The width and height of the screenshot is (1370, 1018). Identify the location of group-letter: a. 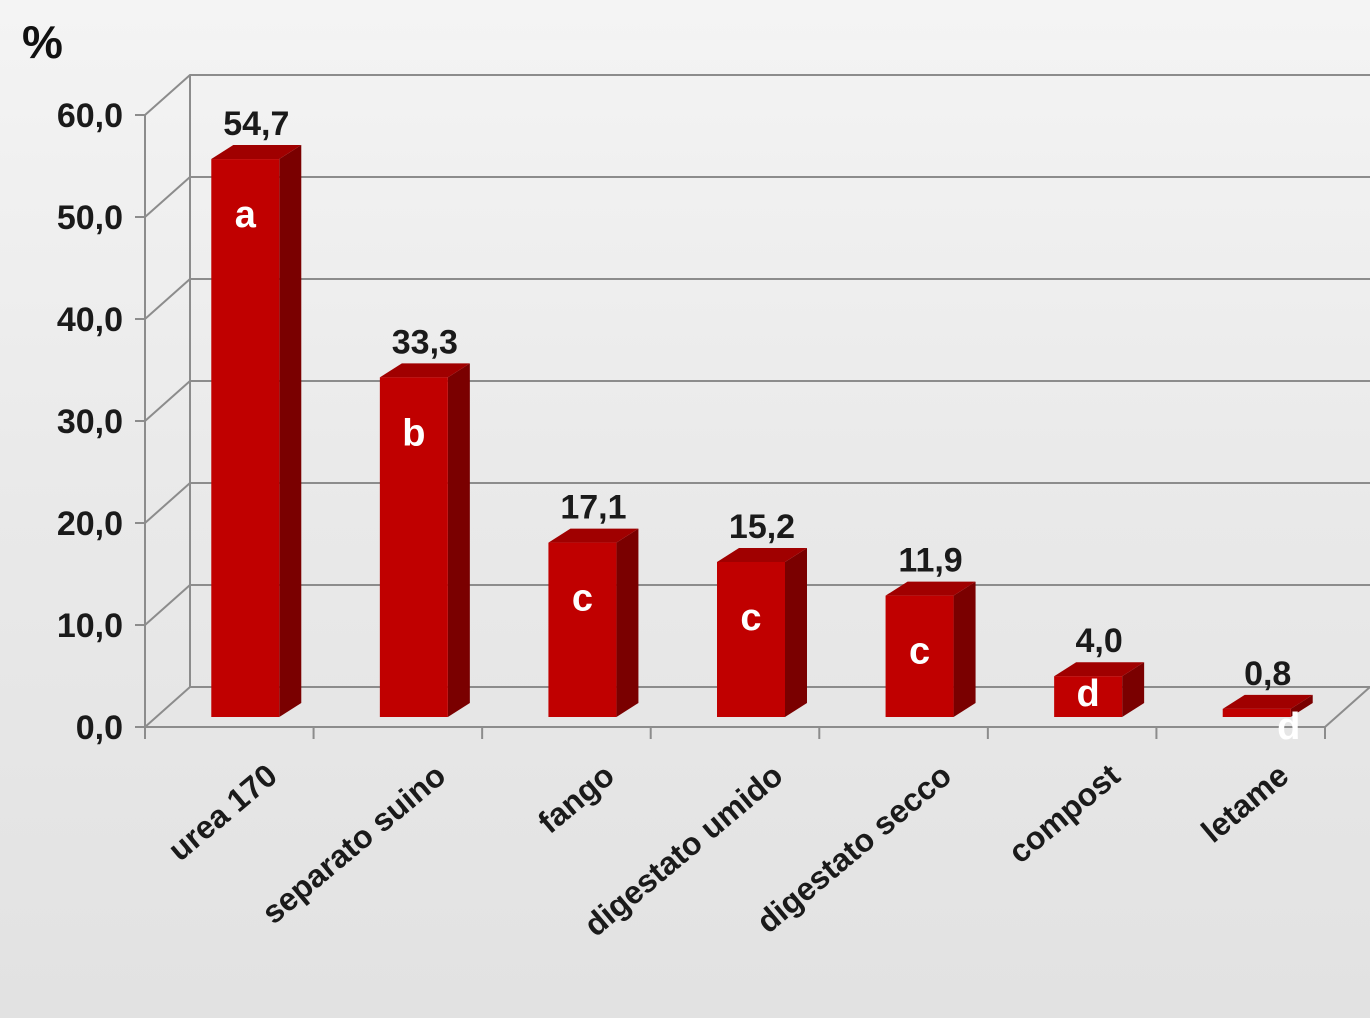
(246, 215).